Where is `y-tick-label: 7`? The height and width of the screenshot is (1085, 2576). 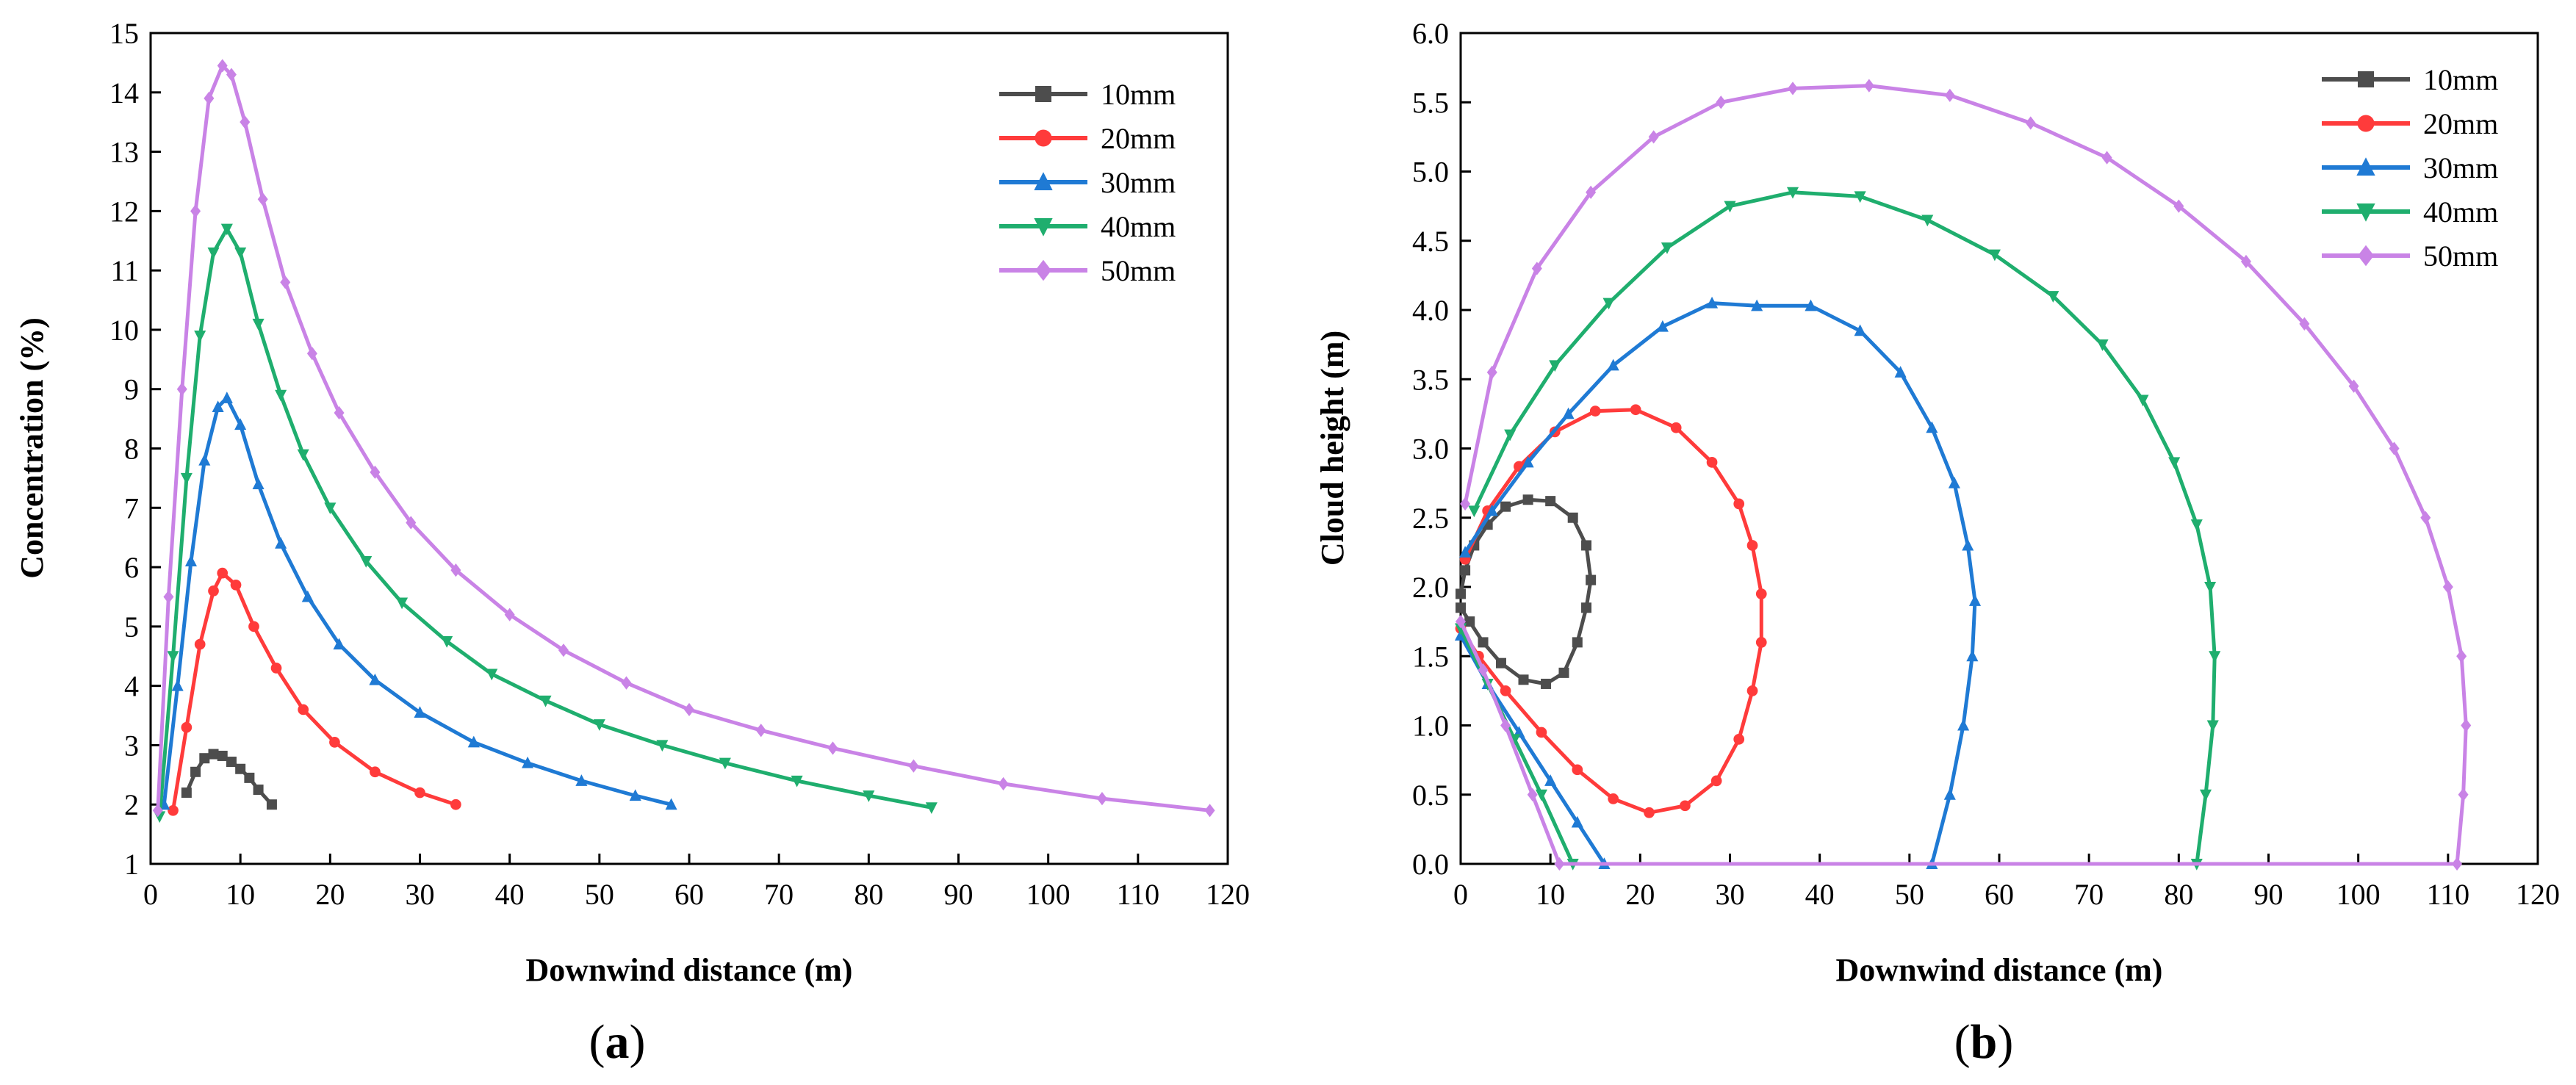 y-tick-label: 7 is located at coordinates (131, 508).